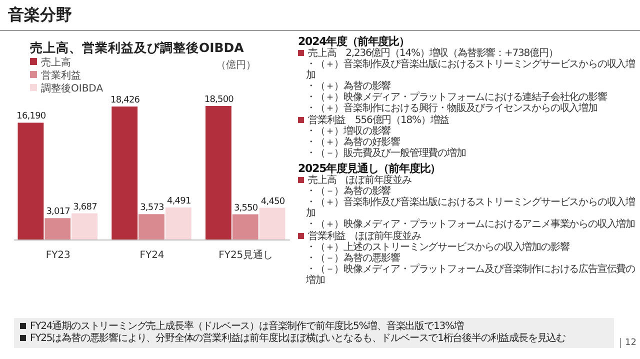  What do you see at coordinates (433, 53) in the screenshot?
I see `text: 売上高 2,236億円（14%）増収（為替影響：+738億円）` at bounding box center [433, 53].